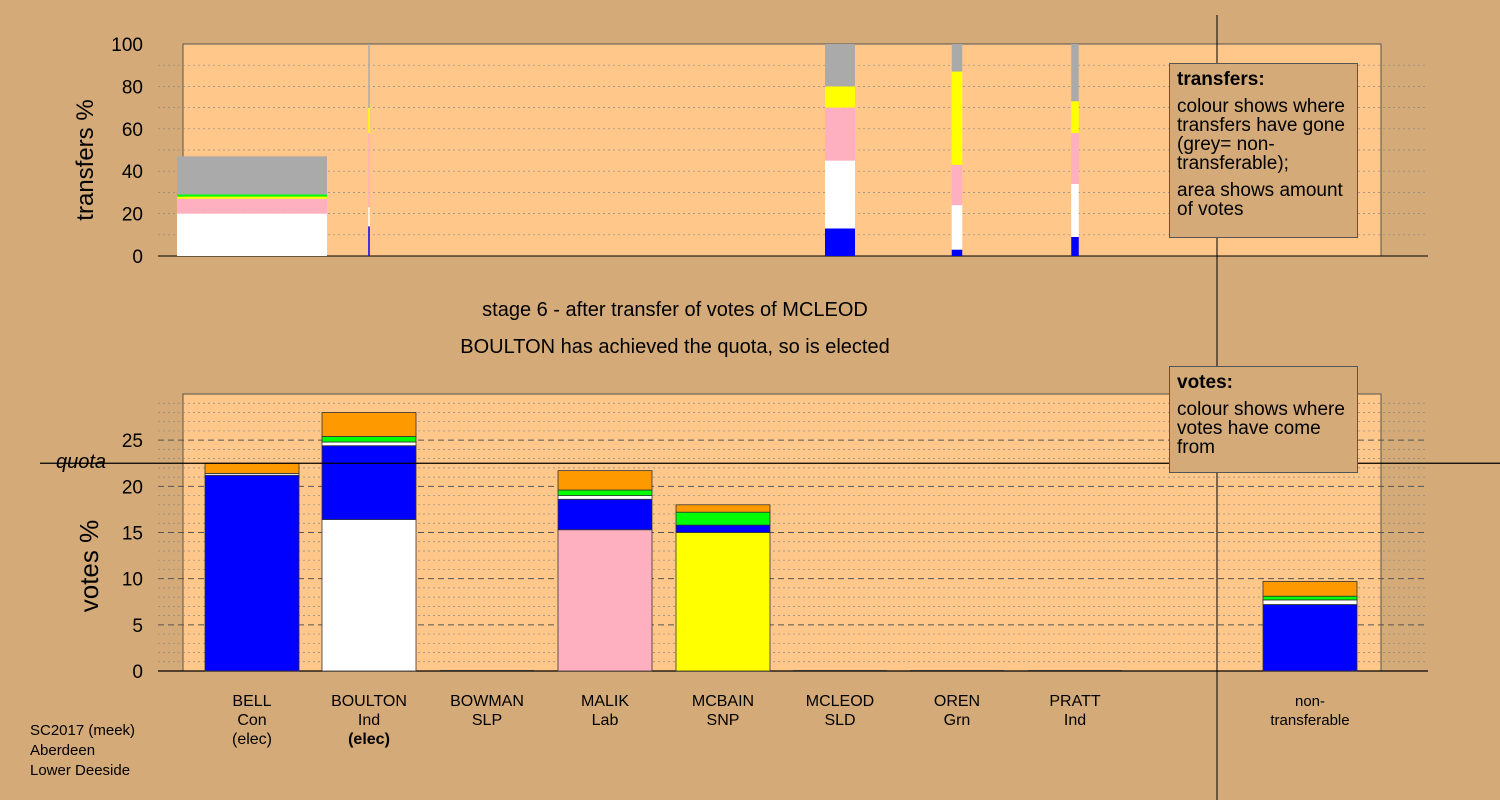 The image size is (1500, 800). I want to click on transfer-segment-oren-snp, so click(957, 118).